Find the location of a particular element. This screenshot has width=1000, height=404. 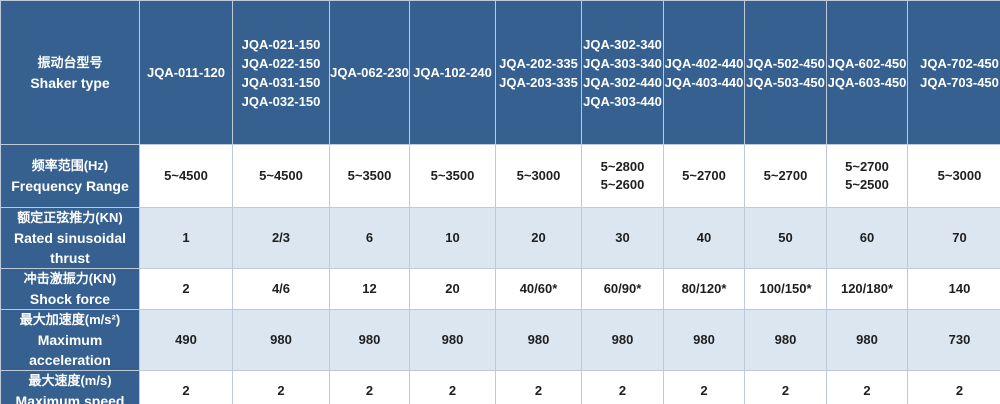

table-cell: 20 is located at coordinates (538, 238).